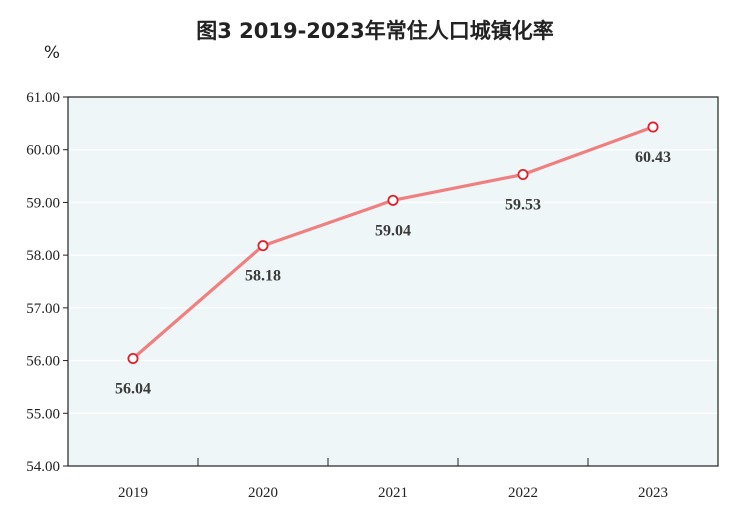  I want to click on chart-title: 图3 2019-2023年常住人口城镇化率, so click(375, 31).